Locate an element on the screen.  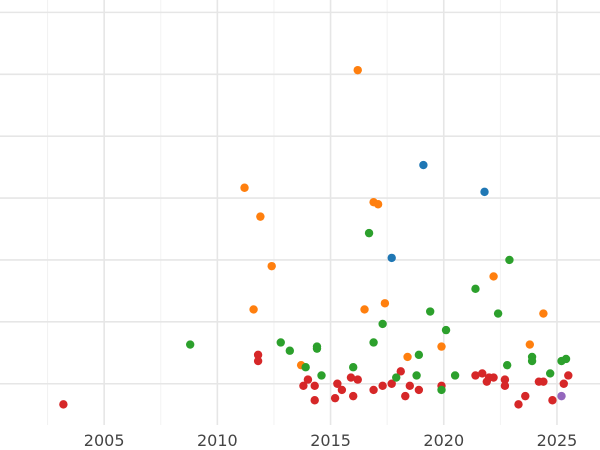
x-tick-label: 2005 is located at coordinates (104, 440).